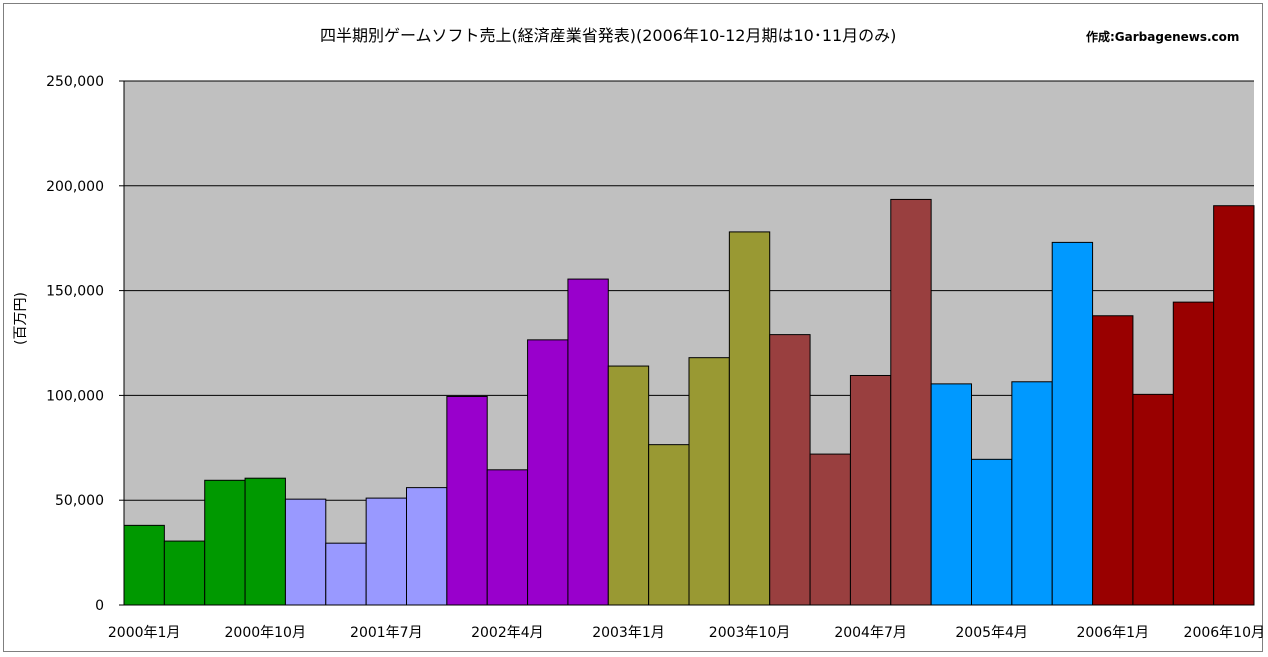 This screenshot has width=1268, height=657. Describe the element at coordinates (79, 501) in the screenshot. I see `y-tick-label: 50,000` at that location.